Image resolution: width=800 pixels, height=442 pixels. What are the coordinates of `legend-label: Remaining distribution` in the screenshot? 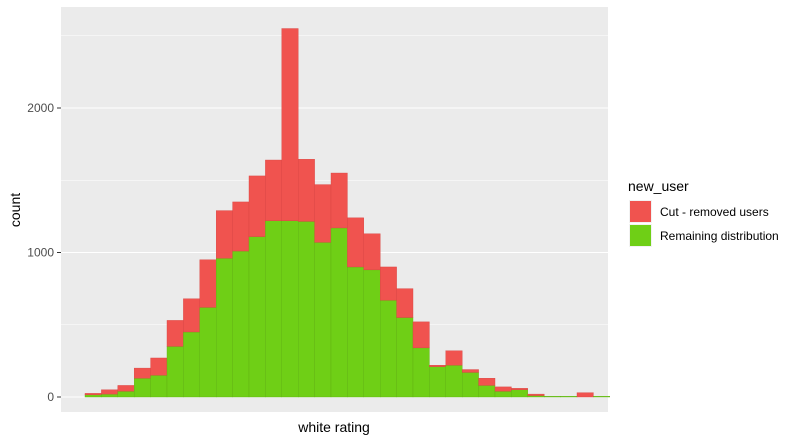 It's located at (719, 236).